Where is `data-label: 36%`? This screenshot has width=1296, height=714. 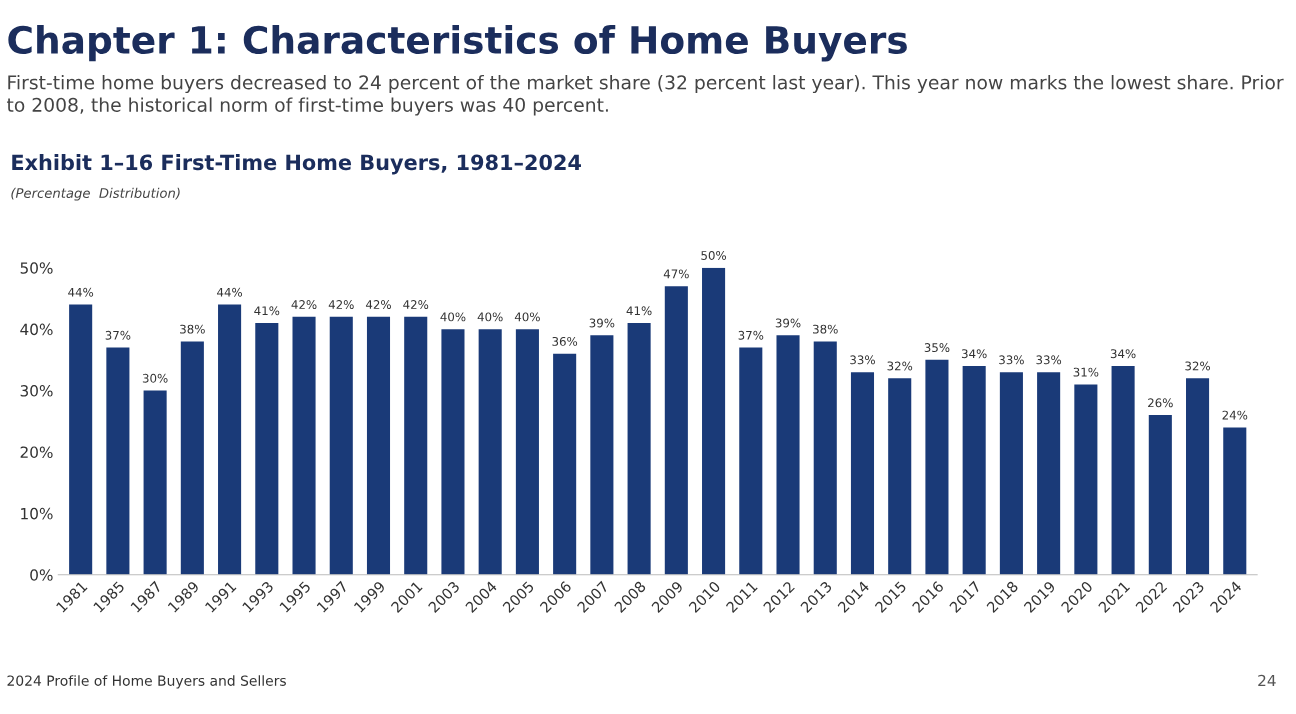 data-label: 36% is located at coordinates (565, 341).